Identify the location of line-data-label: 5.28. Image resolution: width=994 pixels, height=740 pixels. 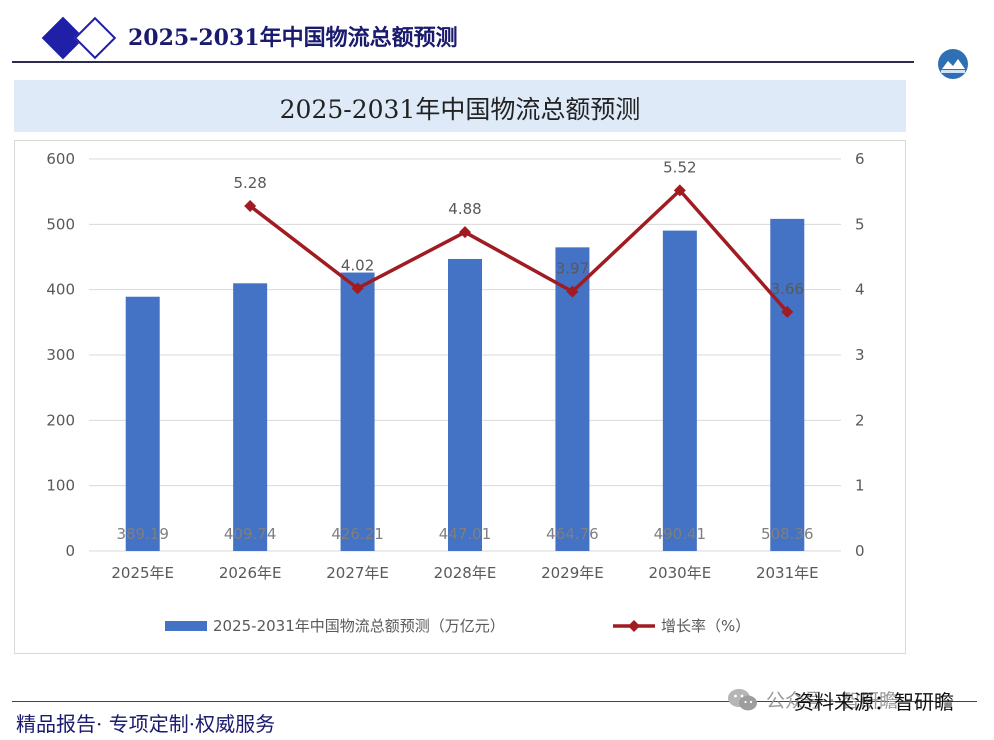
(249, 183).